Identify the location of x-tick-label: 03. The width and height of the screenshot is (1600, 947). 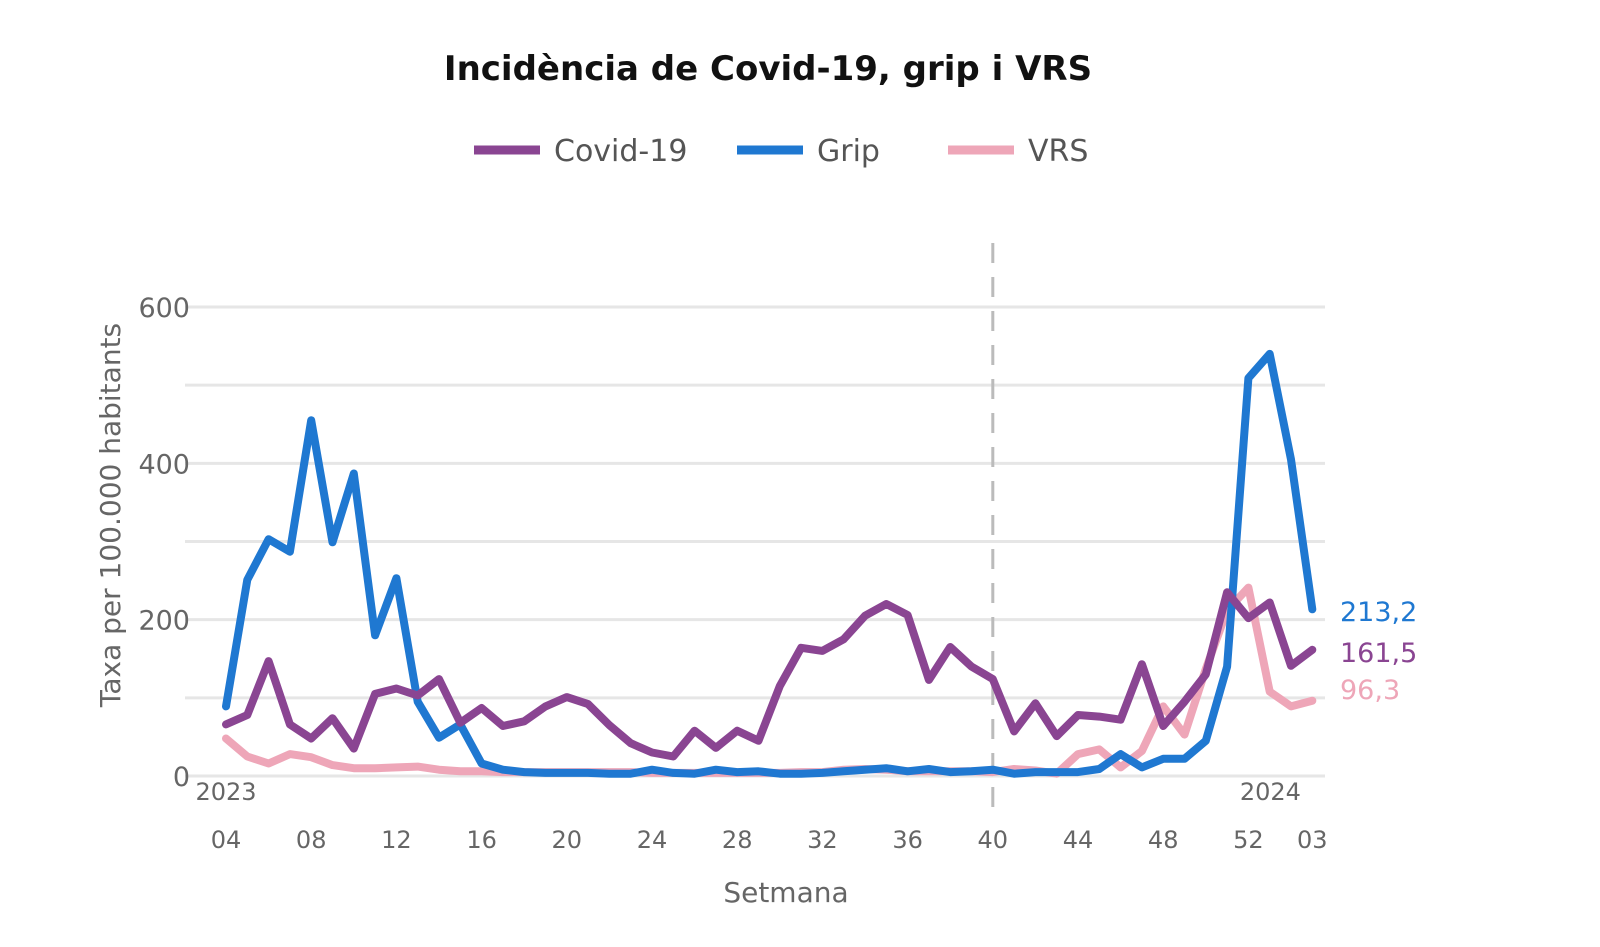
(1312, 840).